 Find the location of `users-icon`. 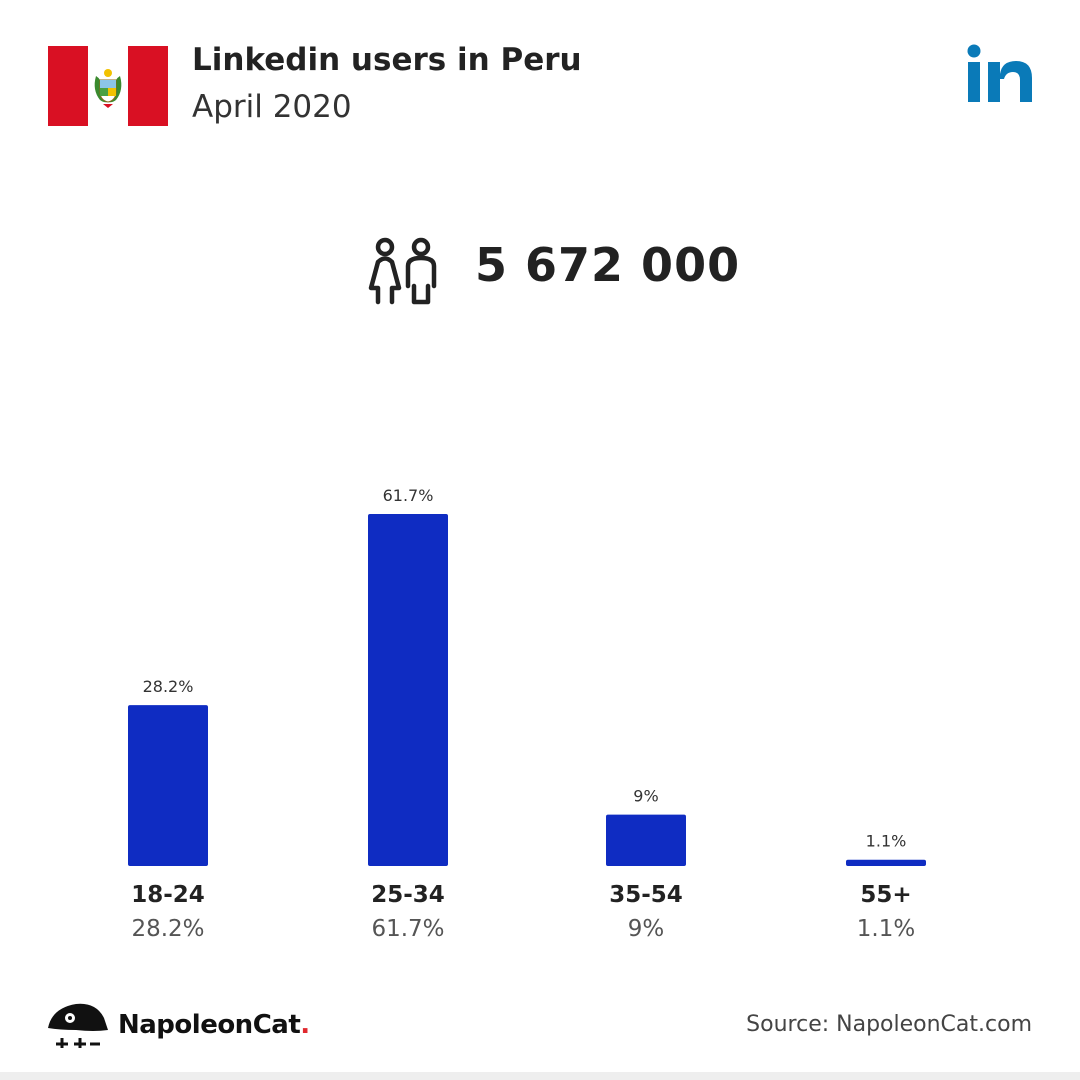

users-icon is located at coordinates (404, 271).